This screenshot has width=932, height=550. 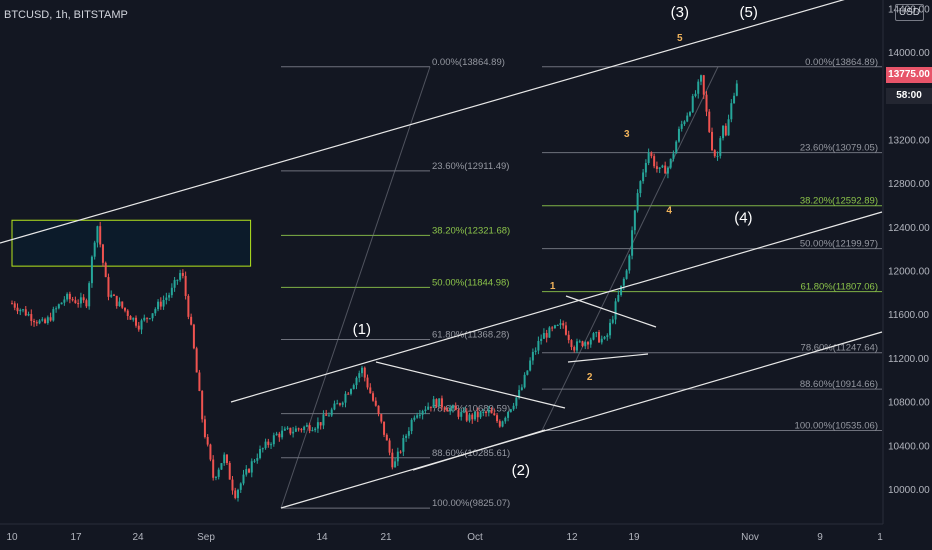 What do you see at coordinates (909, 272) in the screenshot?
I see `y-tick-5: 12000.00` at bounding box center [909, 272].